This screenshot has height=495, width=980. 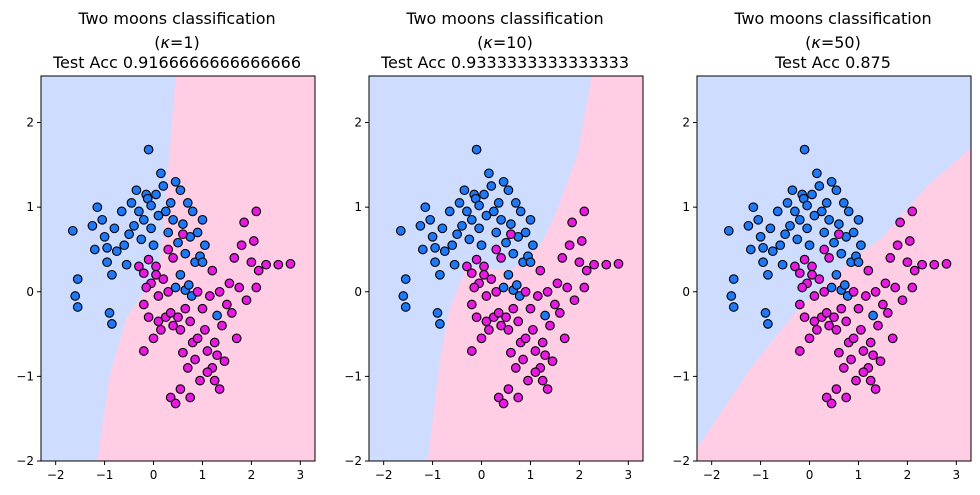 I want to click on x-tick-label: 0, so click(x=154, y=475).